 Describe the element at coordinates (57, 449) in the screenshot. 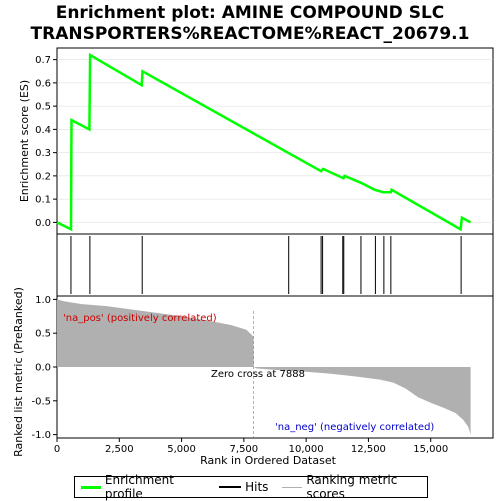

I see `xtick-label: 0` at that location.